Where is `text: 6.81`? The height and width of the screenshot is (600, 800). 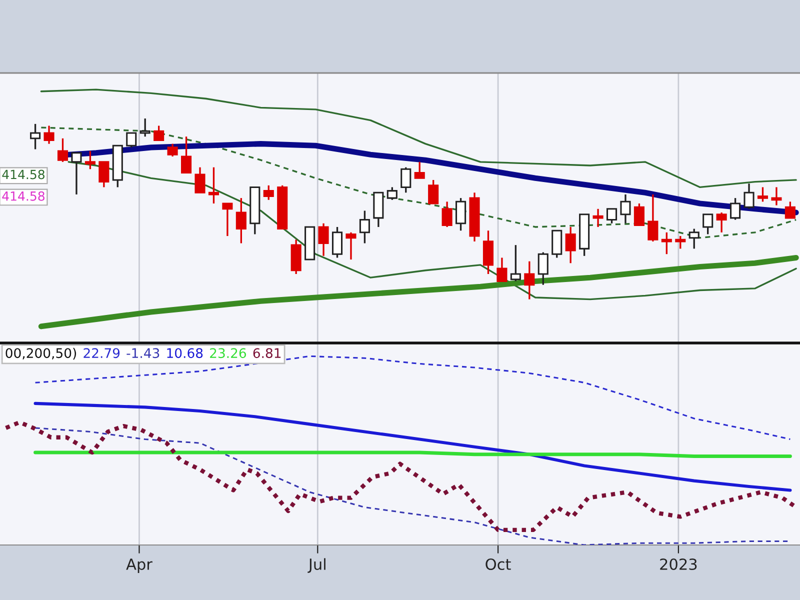
text: 6.81 is located at coordinates (267, 353).